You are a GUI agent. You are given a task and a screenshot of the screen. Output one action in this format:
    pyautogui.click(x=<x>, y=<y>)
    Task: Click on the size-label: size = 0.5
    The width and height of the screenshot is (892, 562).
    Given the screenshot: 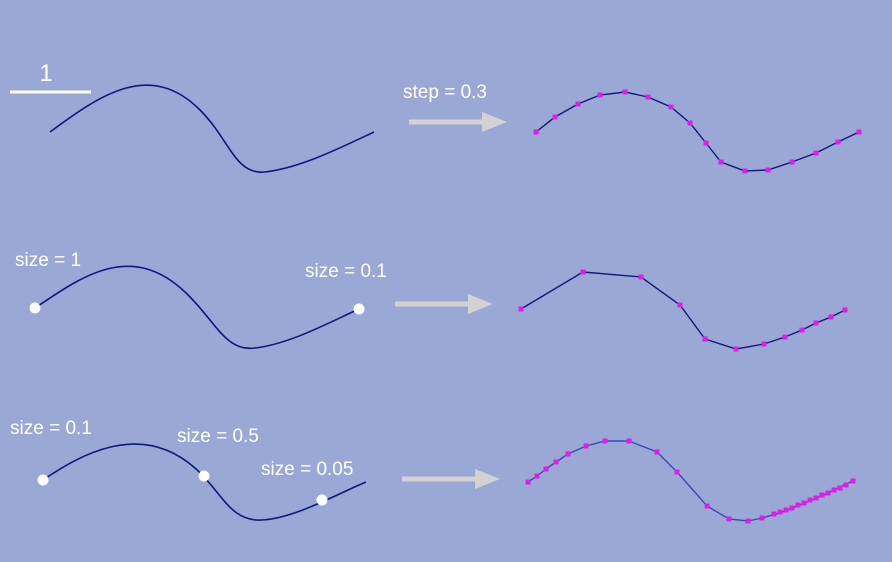 What is the action you would take?
    pyautogui.click(x=218, y=436)
    